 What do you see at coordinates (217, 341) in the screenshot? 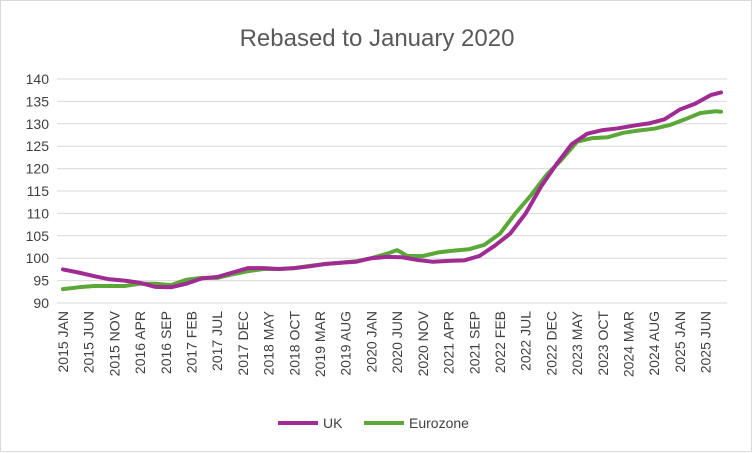
I see `x-tick-label: 2017 JUL` at bounding box center [217, 341].